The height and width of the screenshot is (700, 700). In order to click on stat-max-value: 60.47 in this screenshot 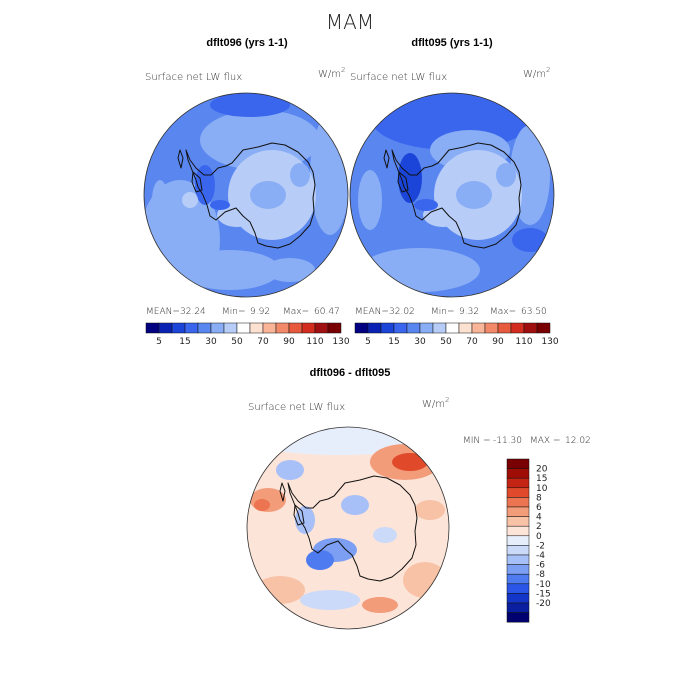, I will do `click(327, 312)`.